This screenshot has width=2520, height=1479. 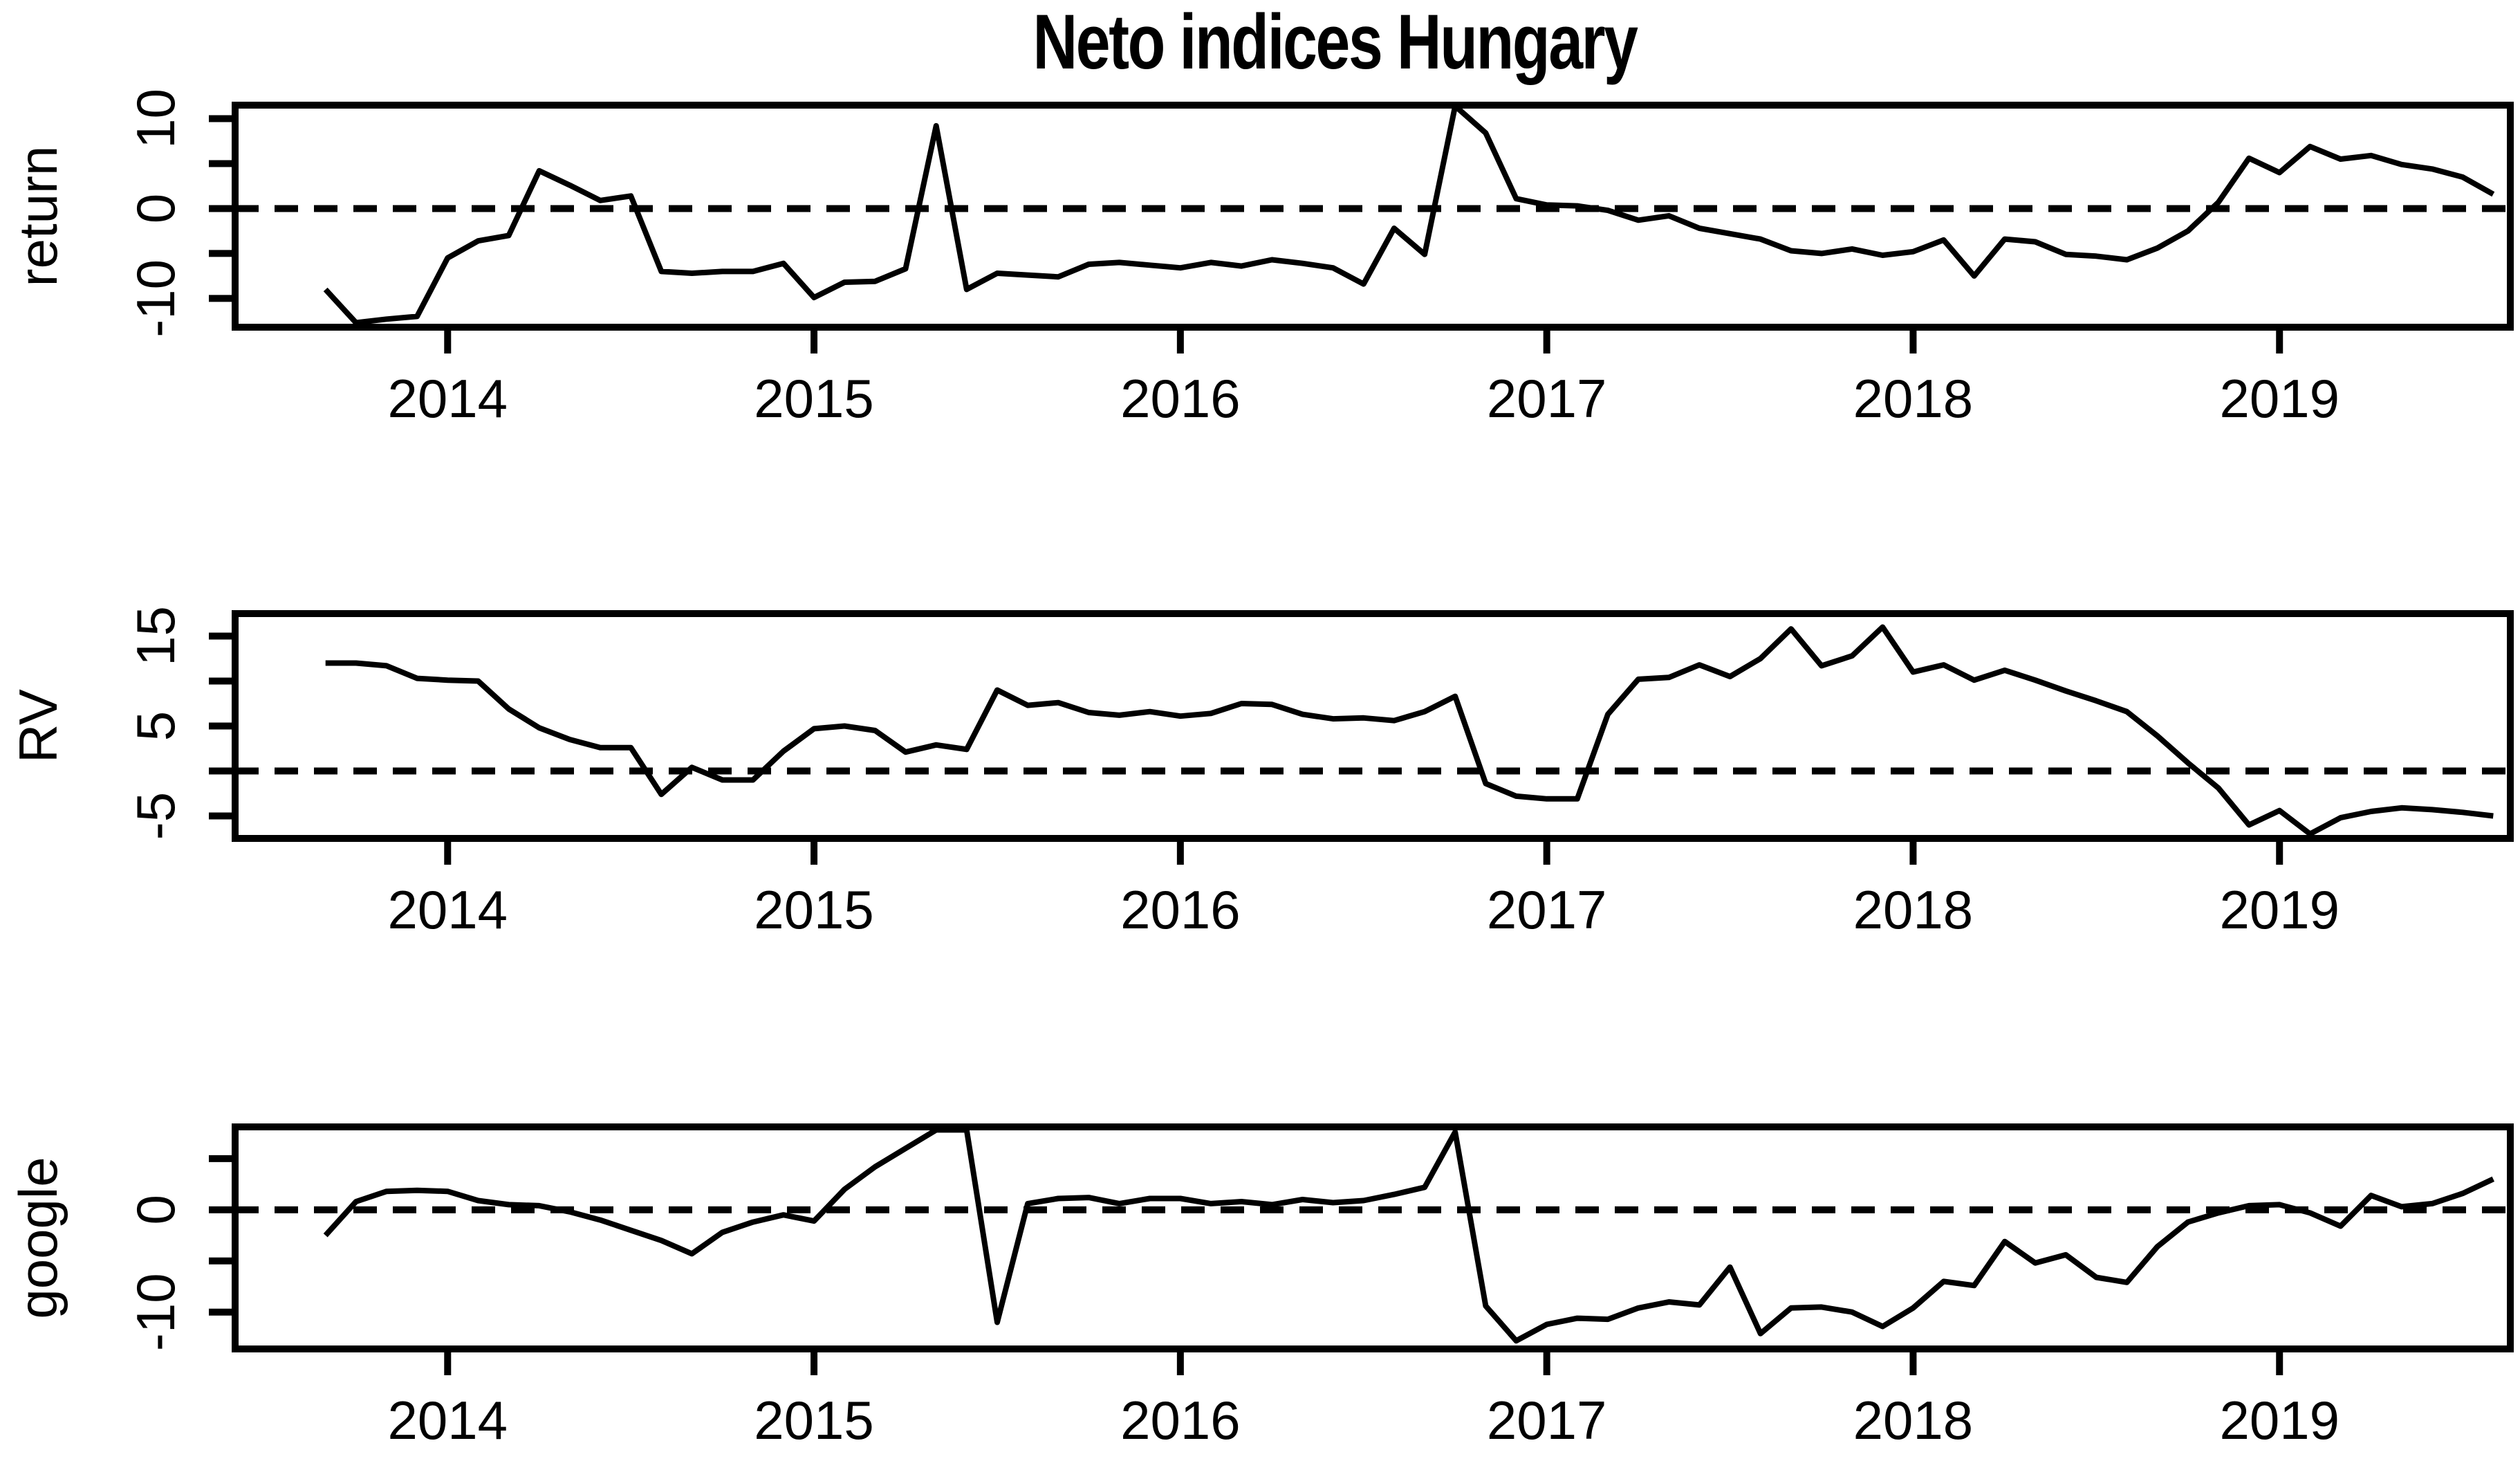 I want to click on y-tick-label: 5, so click(x=155, y=726).